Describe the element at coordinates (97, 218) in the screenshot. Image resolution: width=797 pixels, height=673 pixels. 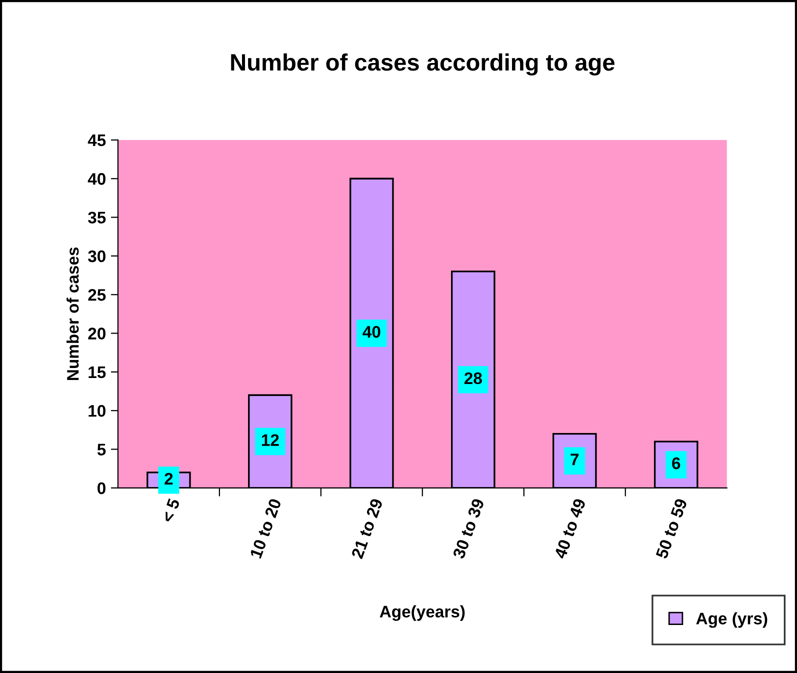
I see `y-tick-label: 35` at that location.